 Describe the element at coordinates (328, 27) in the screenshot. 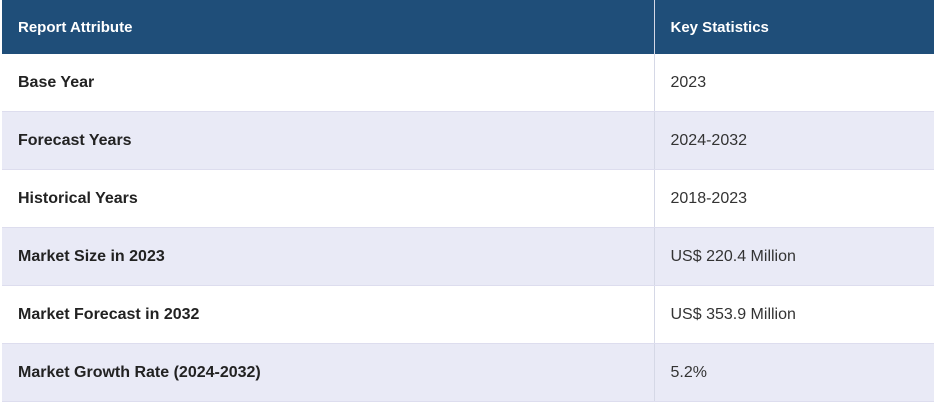

I see `header-cell: Report Attribute` at that location.